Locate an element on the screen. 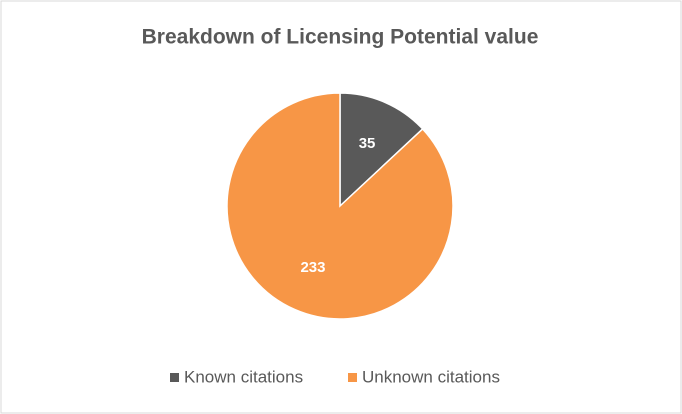  pie-slice is located at coordinates (381, 150).